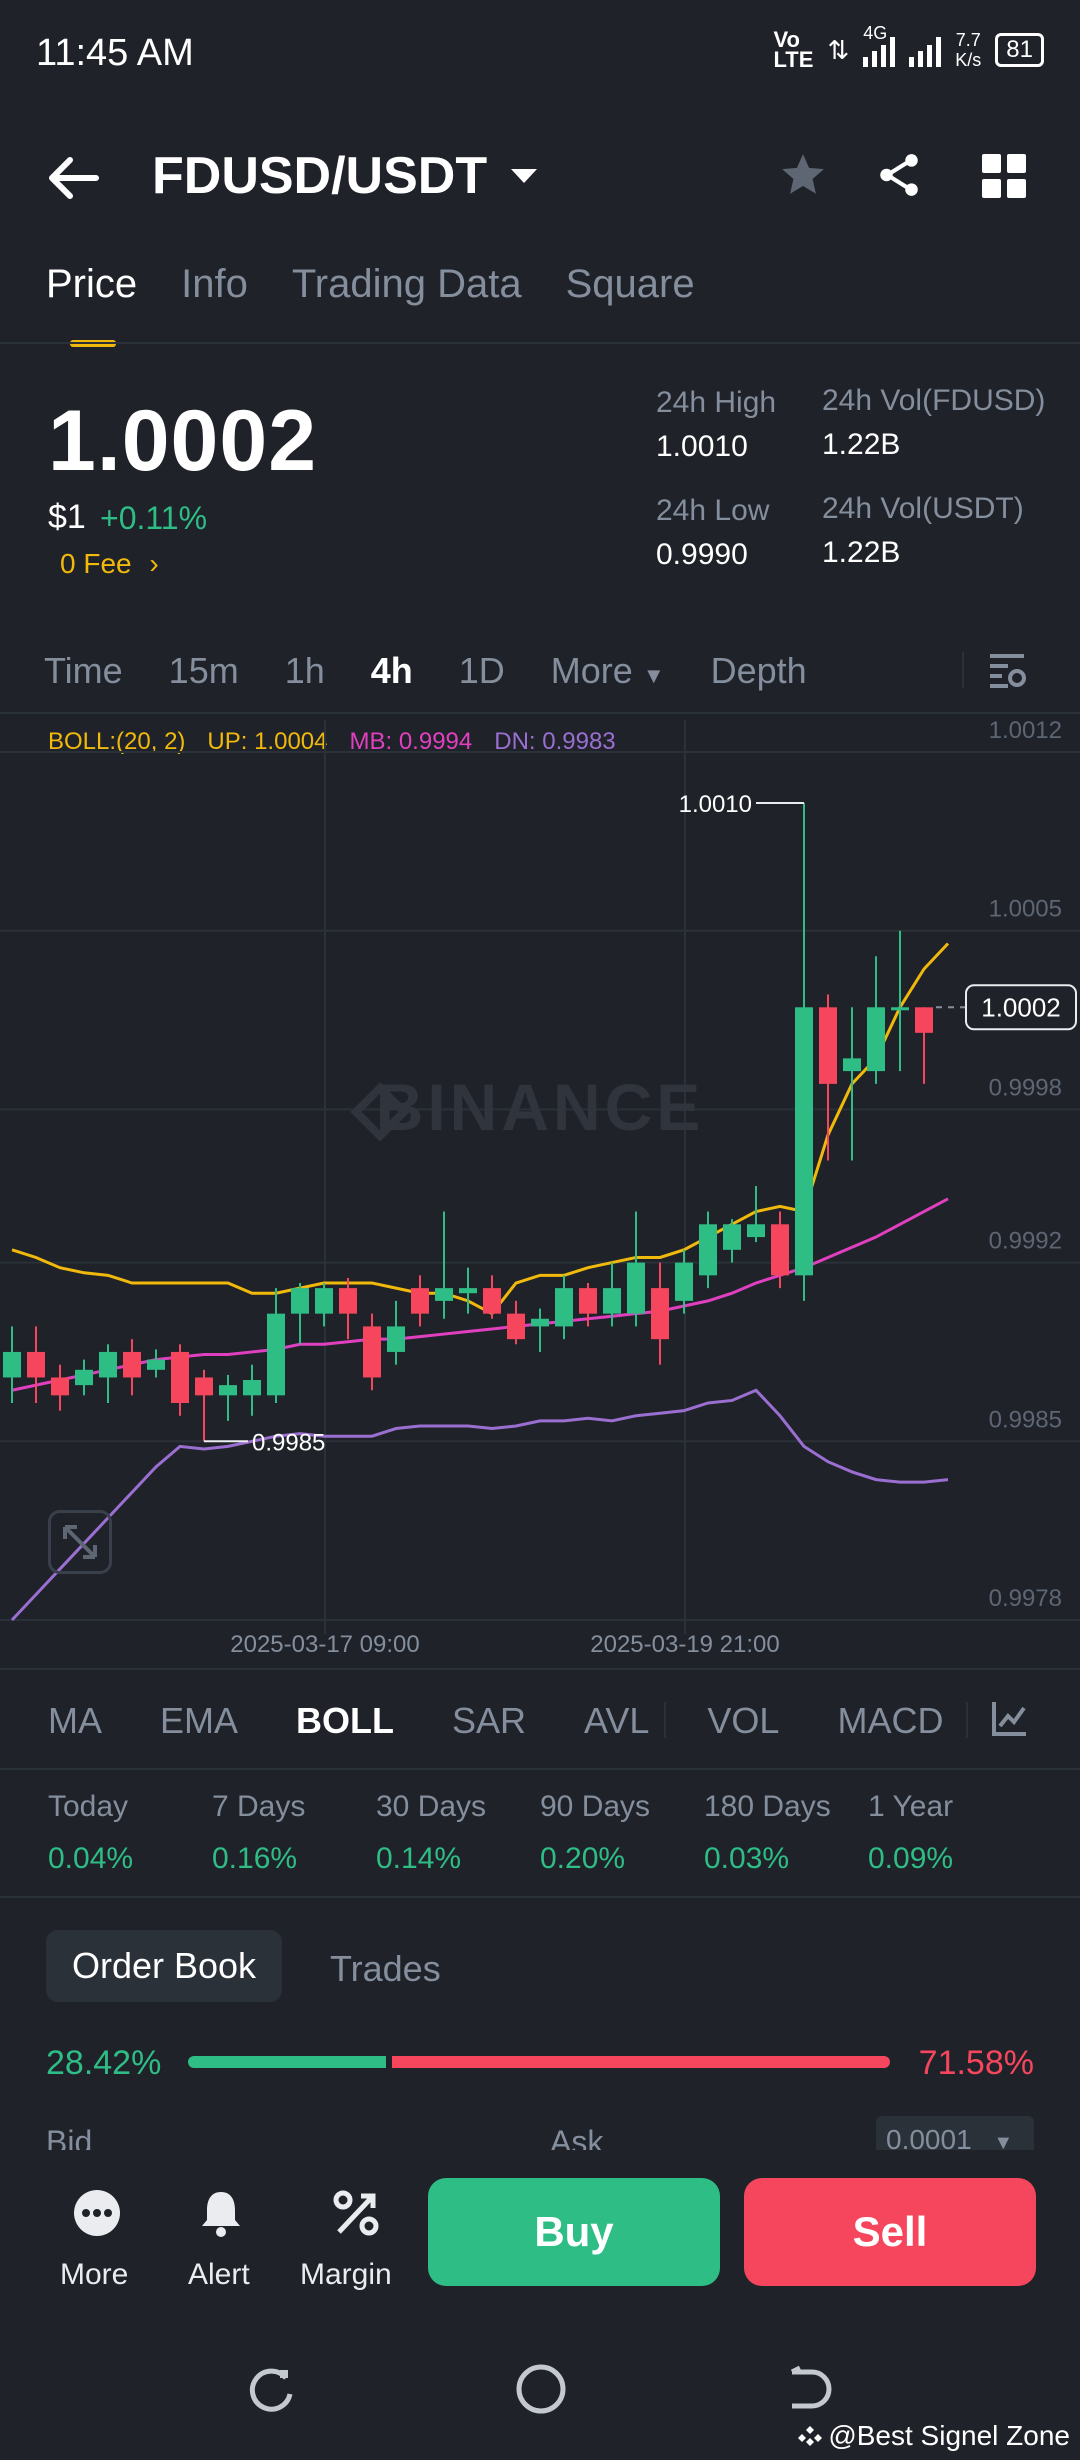 The image size is (1080, 2460). Describe the element at coordinates (555, 741) in the screenshot. I see `boll-dn: DN: 0.9983` at that location.